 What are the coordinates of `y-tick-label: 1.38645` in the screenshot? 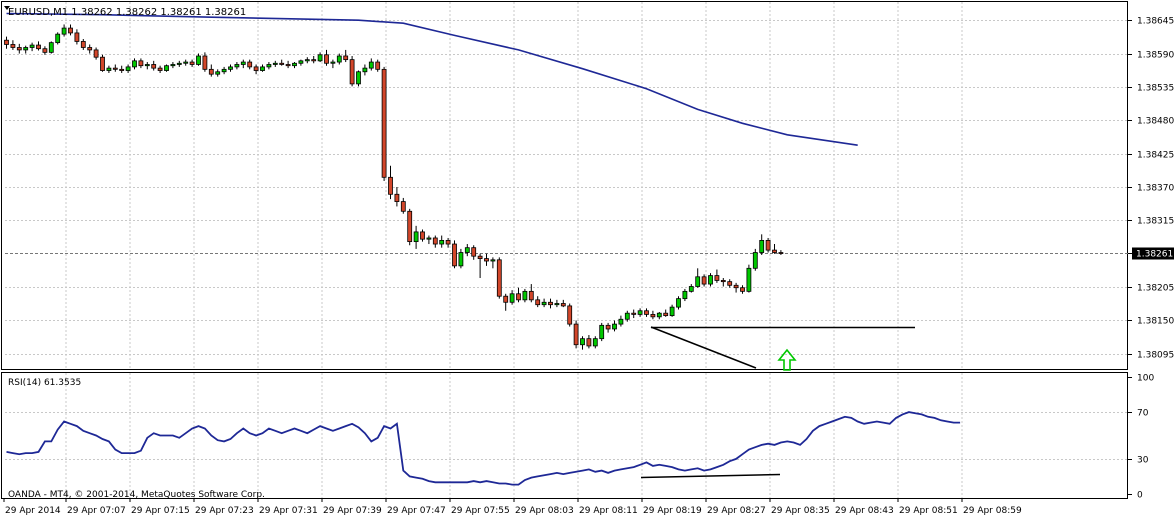 It's located at (1155, 22).